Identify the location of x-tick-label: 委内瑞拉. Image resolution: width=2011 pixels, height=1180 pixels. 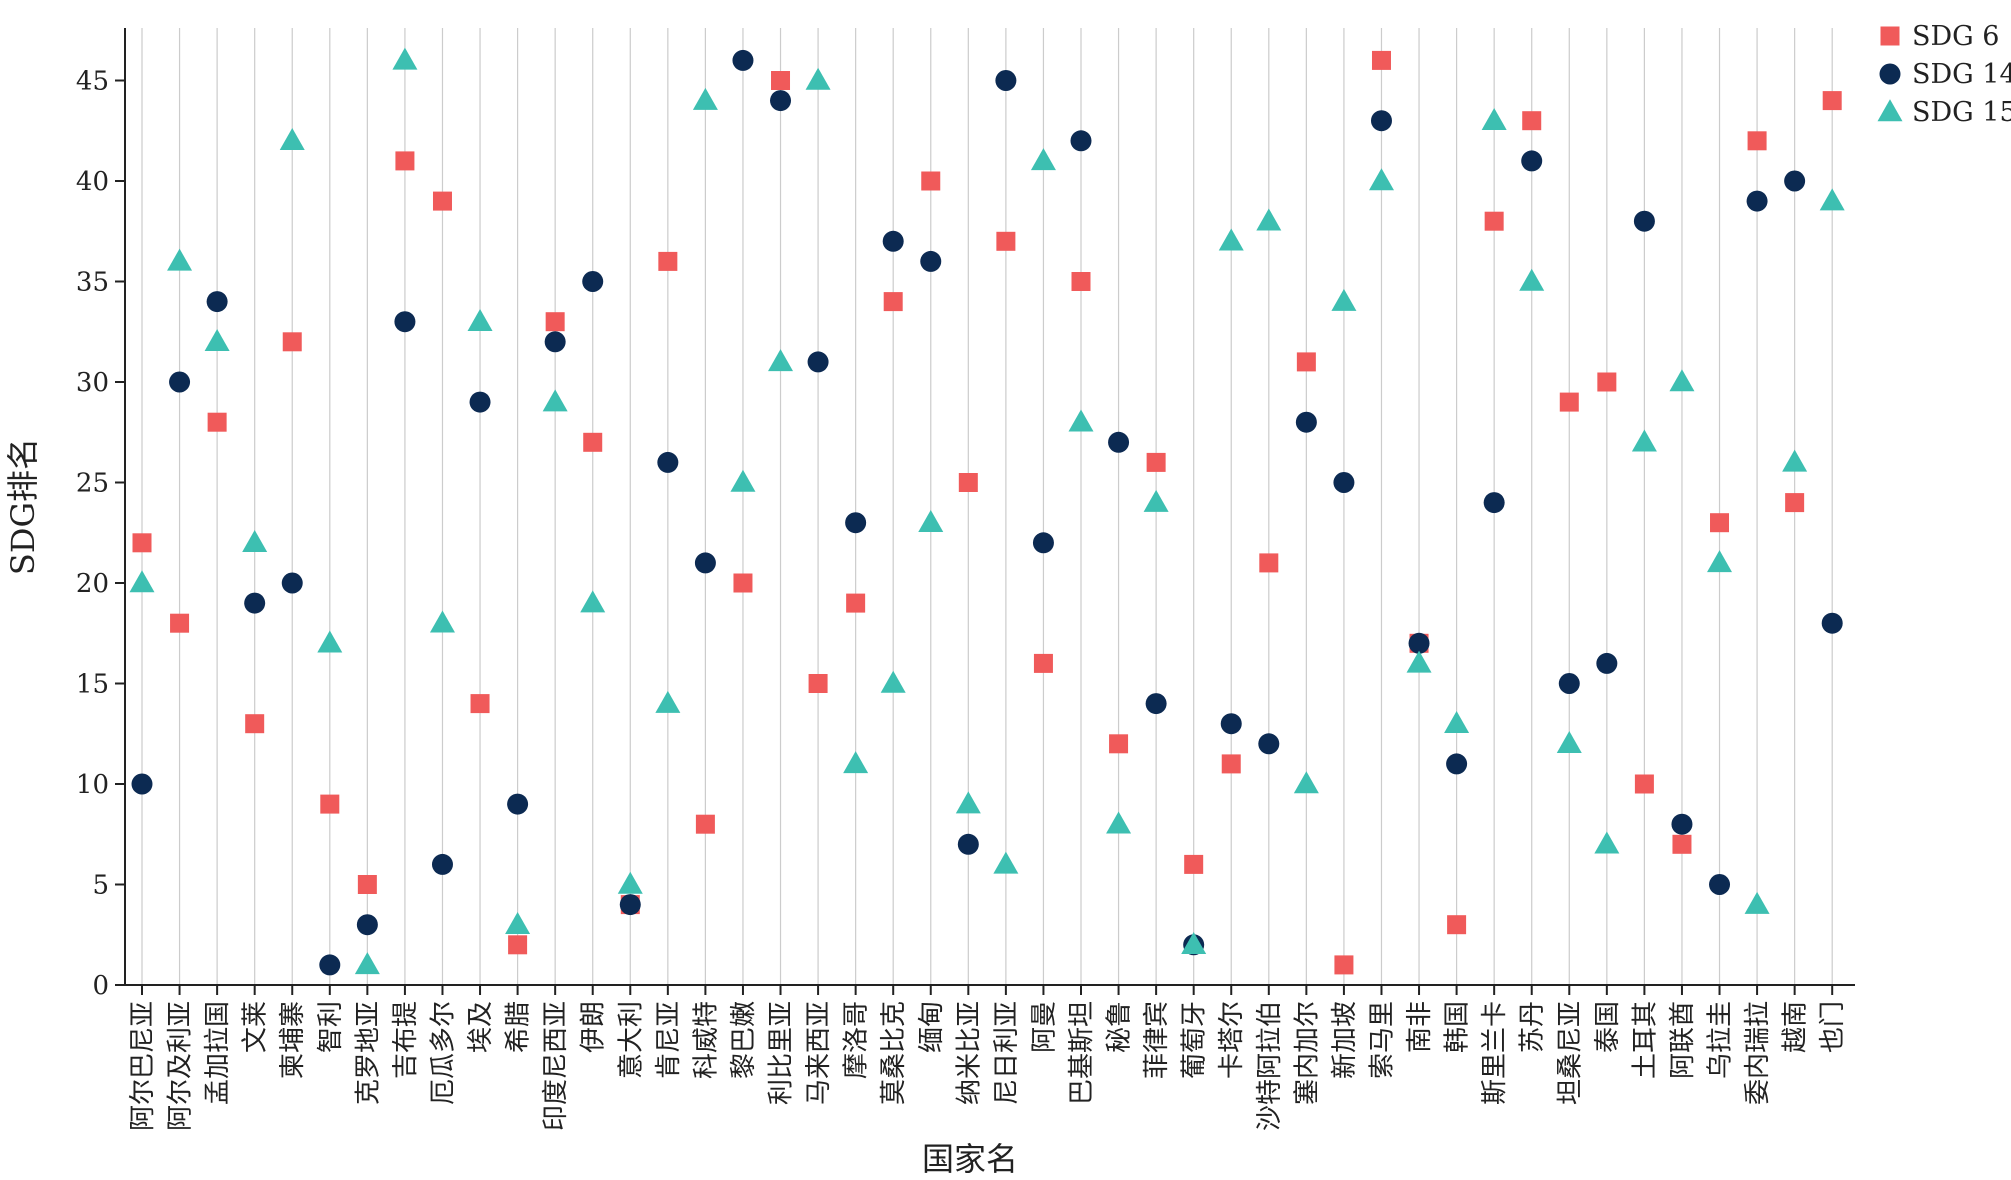
(1758, 1053).